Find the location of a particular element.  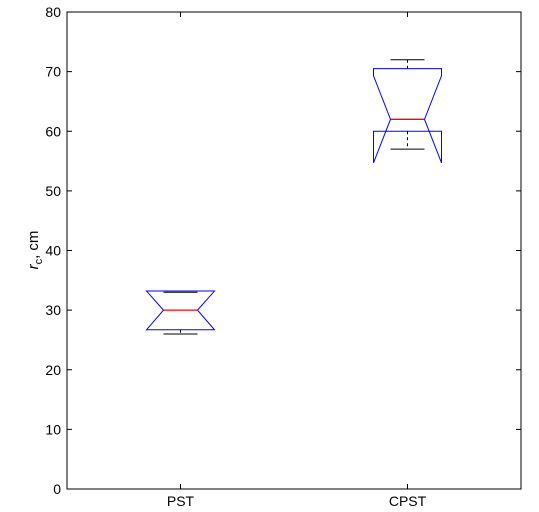

y-tick-label: 30 is located at coordinates (53, 310).